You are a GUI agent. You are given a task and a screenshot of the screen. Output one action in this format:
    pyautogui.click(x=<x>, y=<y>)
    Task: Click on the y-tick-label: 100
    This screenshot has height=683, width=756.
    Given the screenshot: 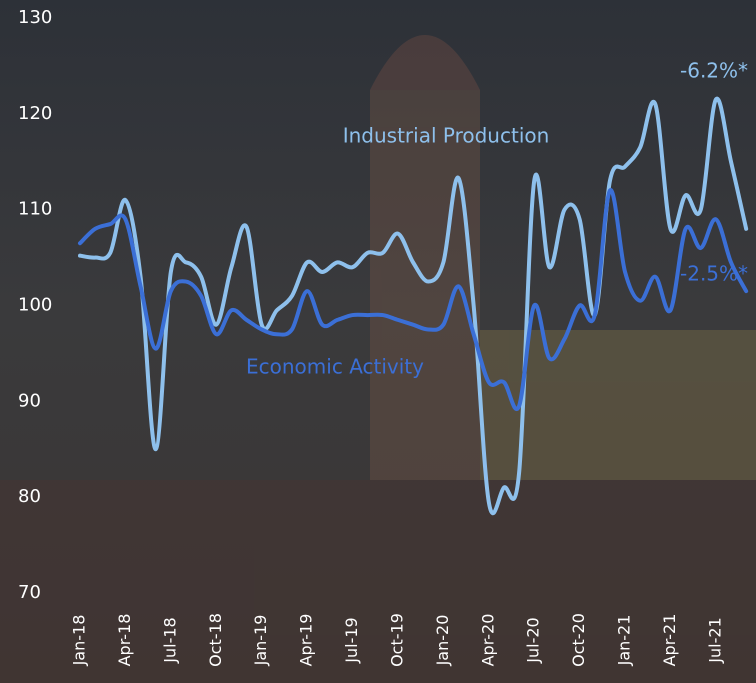 What is the action you would take?
    pyautogui.click(x=35, y=305)
    